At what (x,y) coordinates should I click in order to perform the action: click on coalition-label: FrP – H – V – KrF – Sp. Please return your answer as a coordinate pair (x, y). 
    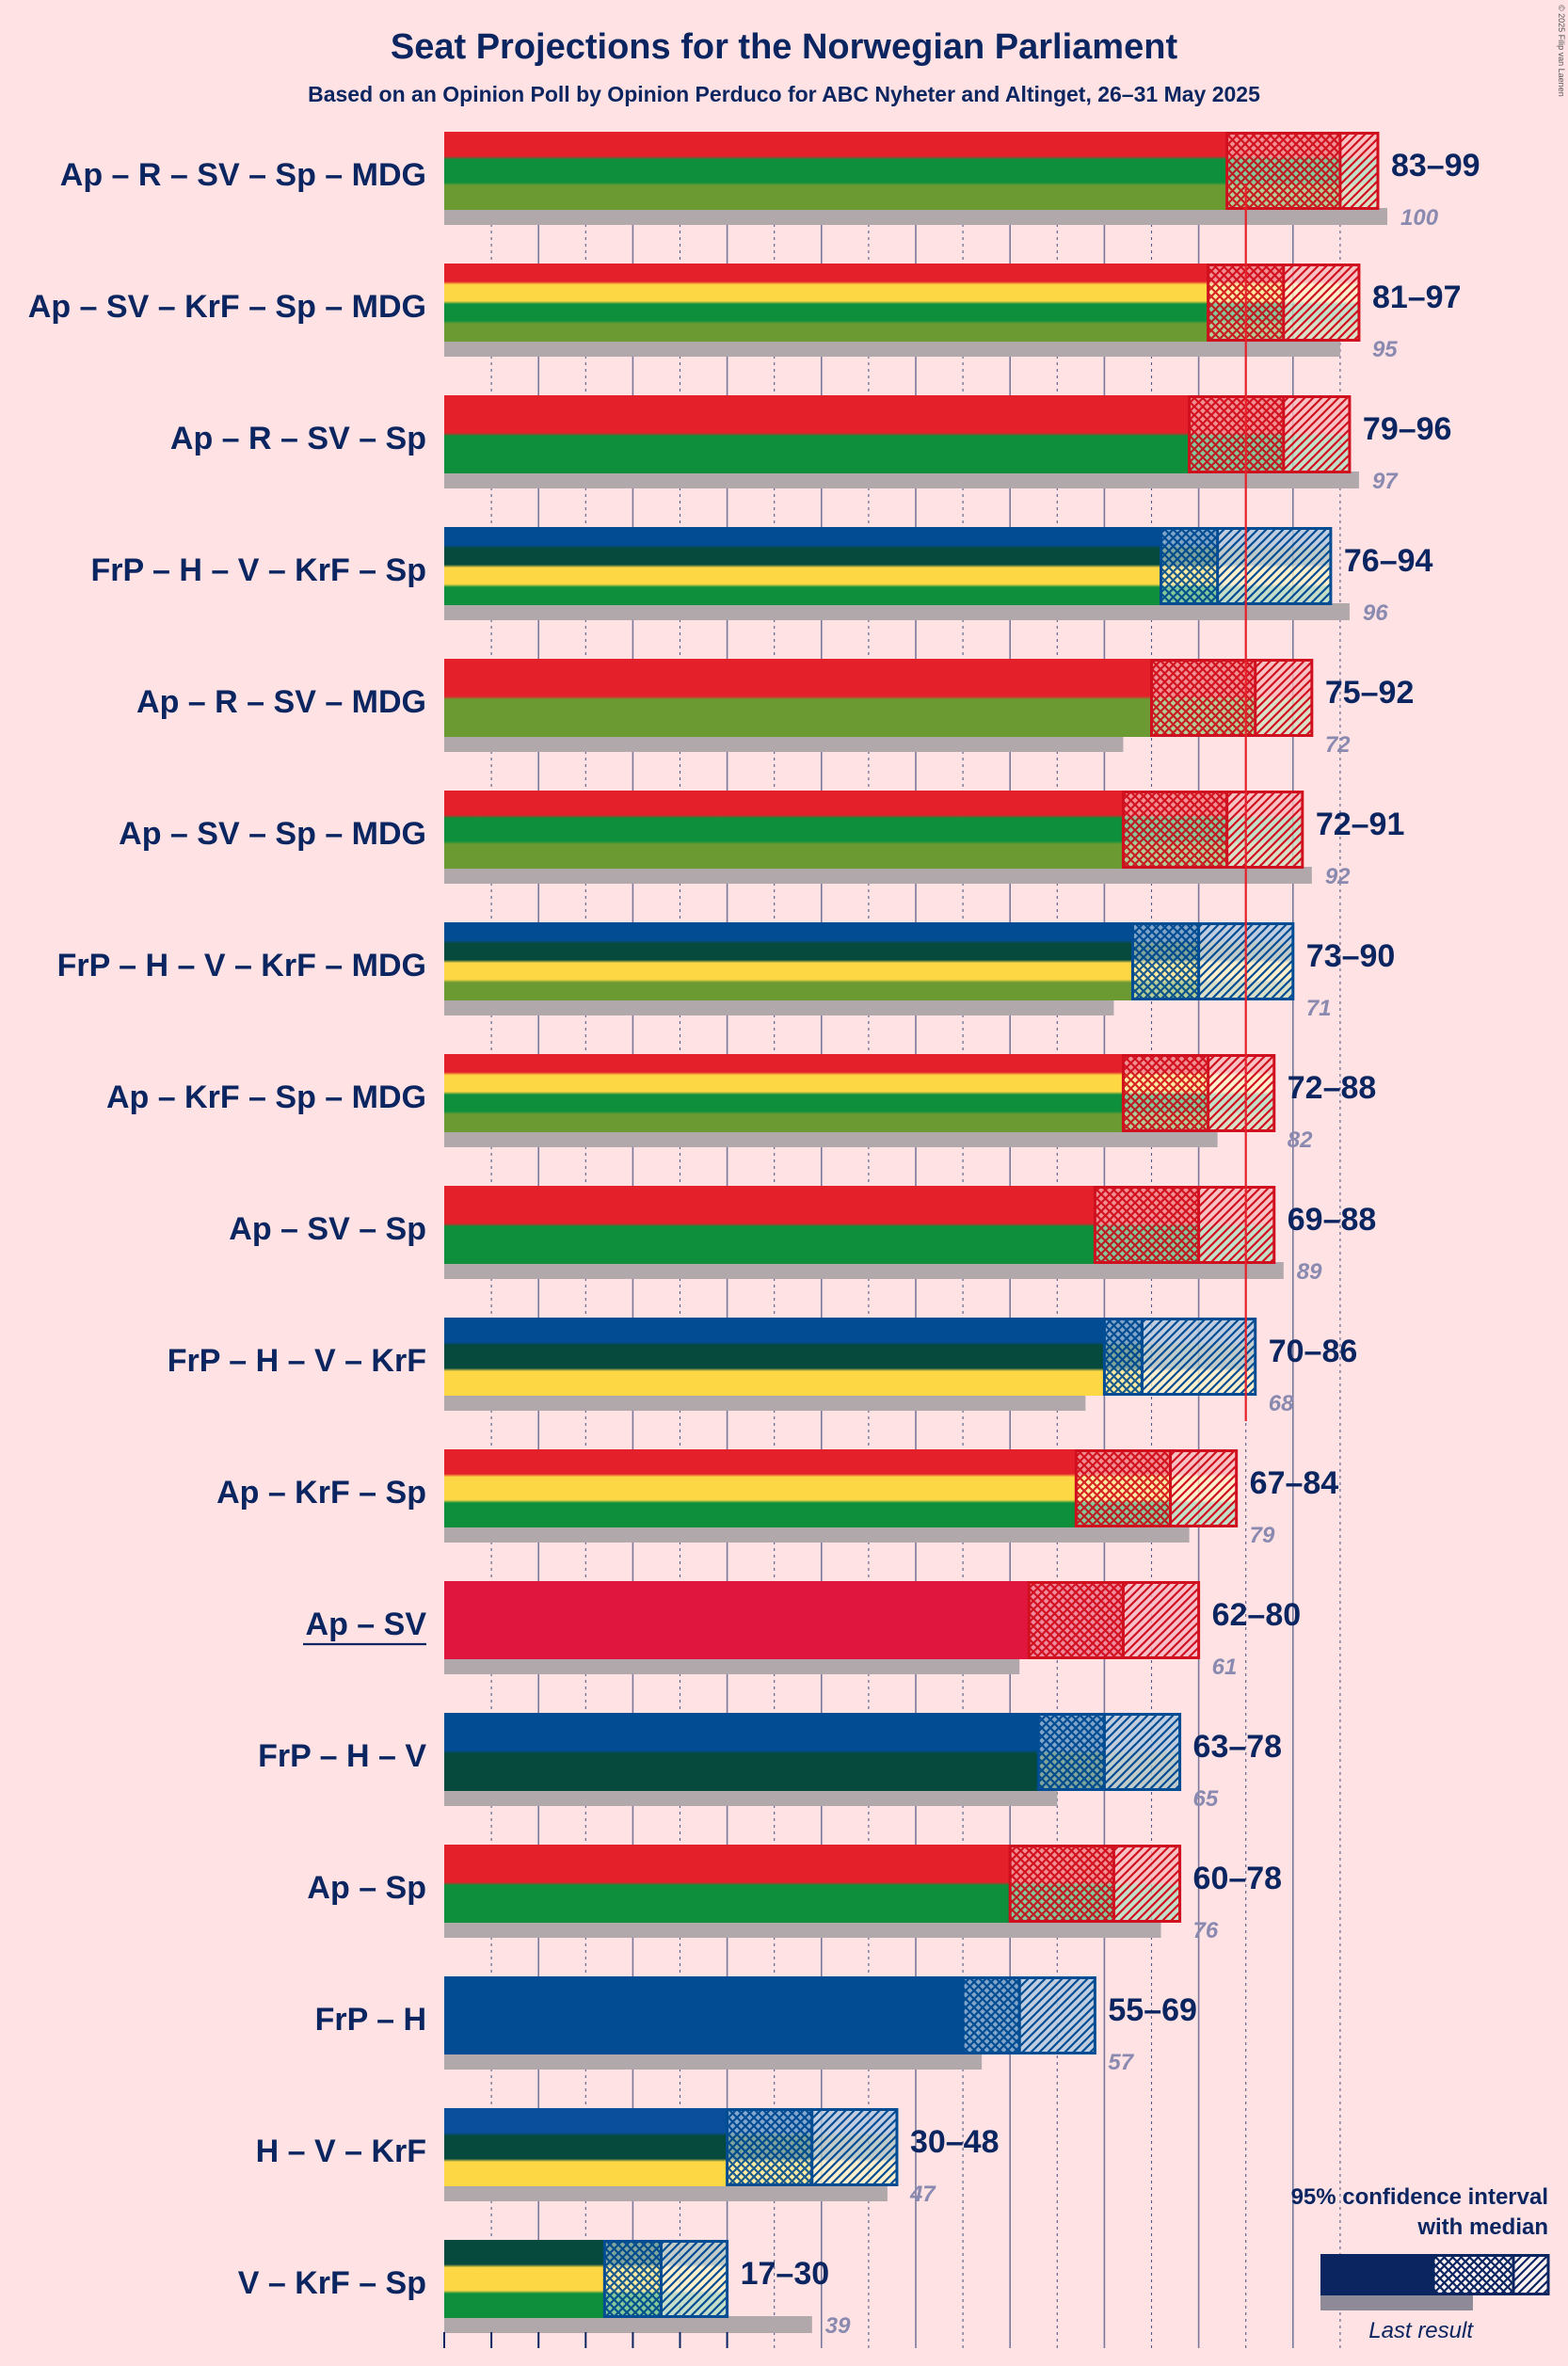
    Looking at the image, I should click on (258, 570).